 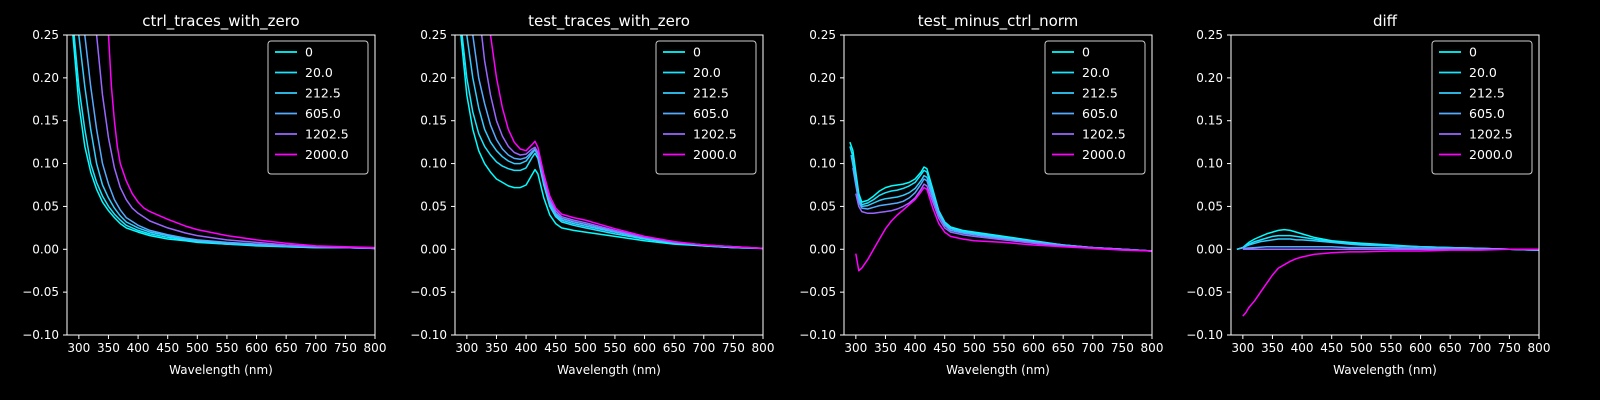 What do you see at coordinates (428, 335) in the screenshot?
I see `panel-2-ytick-label: −0.10` at bounding box center [428, 335].